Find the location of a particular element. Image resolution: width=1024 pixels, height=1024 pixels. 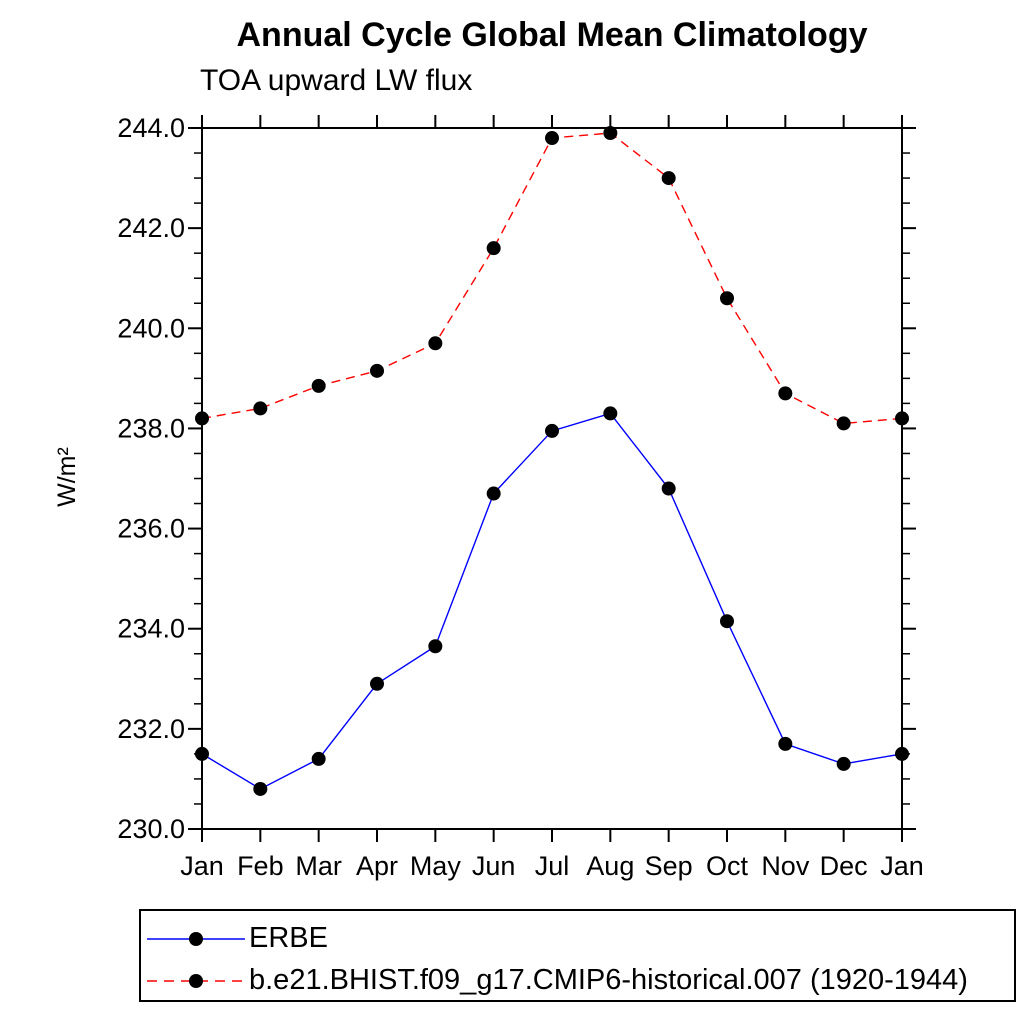

x-tick-label: Mar is located at coordinates (318, 866).